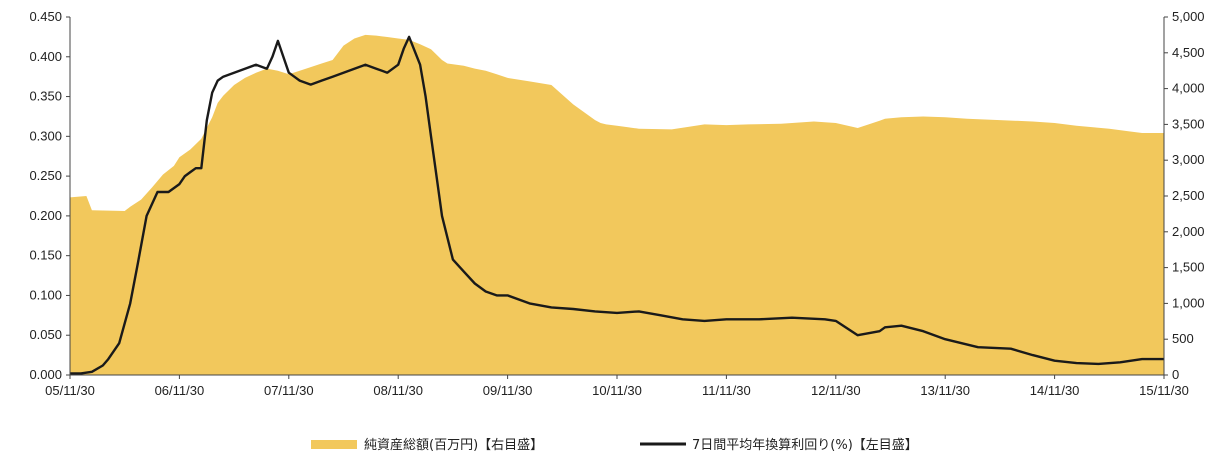 This screenshot has height=462, width=1228. I want to click on right-tick-label: 2,000, so click(1188, 231).